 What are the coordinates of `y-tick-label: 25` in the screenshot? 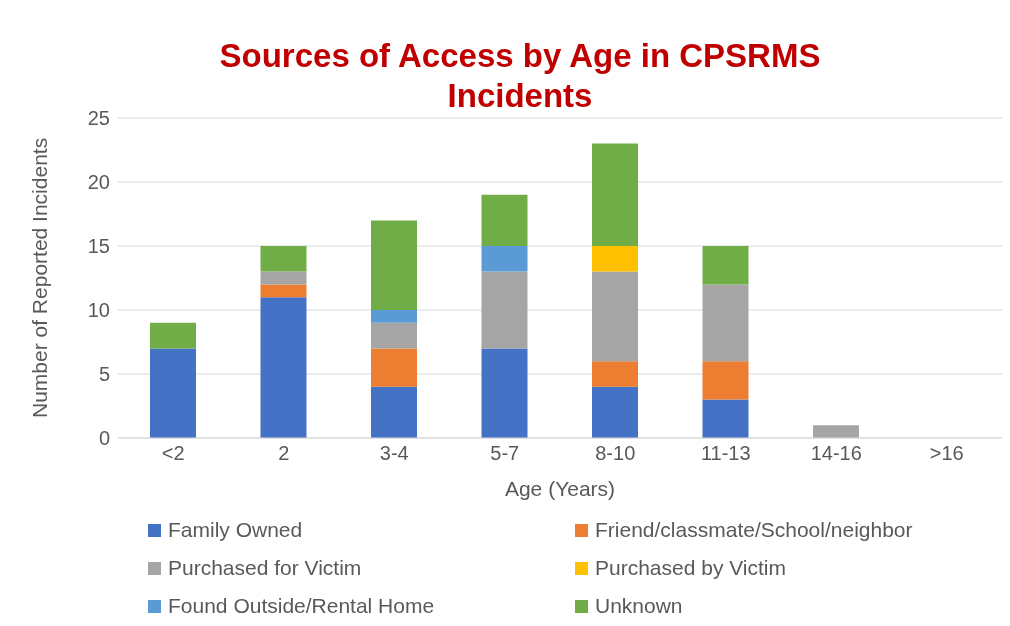 It's located at (98, 118).